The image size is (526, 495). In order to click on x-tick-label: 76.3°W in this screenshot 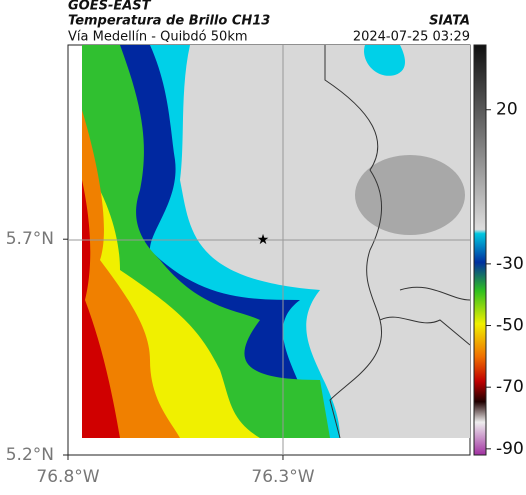, I will do `click(282, 477)`.